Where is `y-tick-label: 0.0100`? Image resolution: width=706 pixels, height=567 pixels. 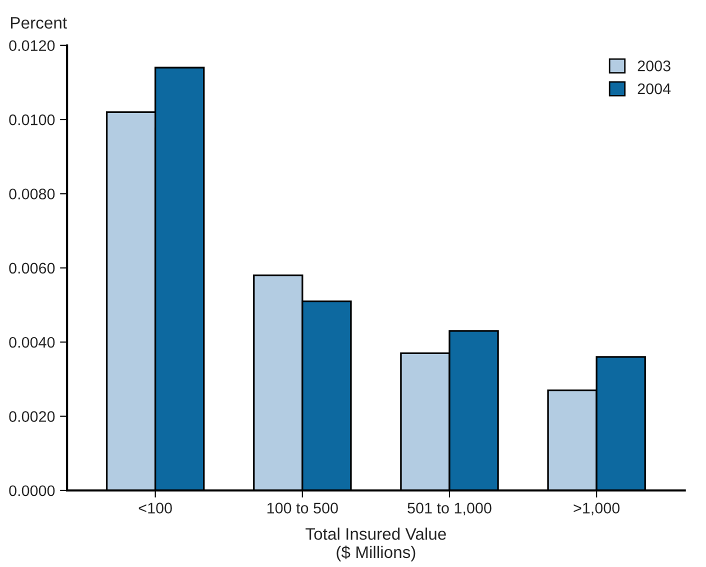 y-tick-label: 0.0100 is located at coordinates (32, 120).